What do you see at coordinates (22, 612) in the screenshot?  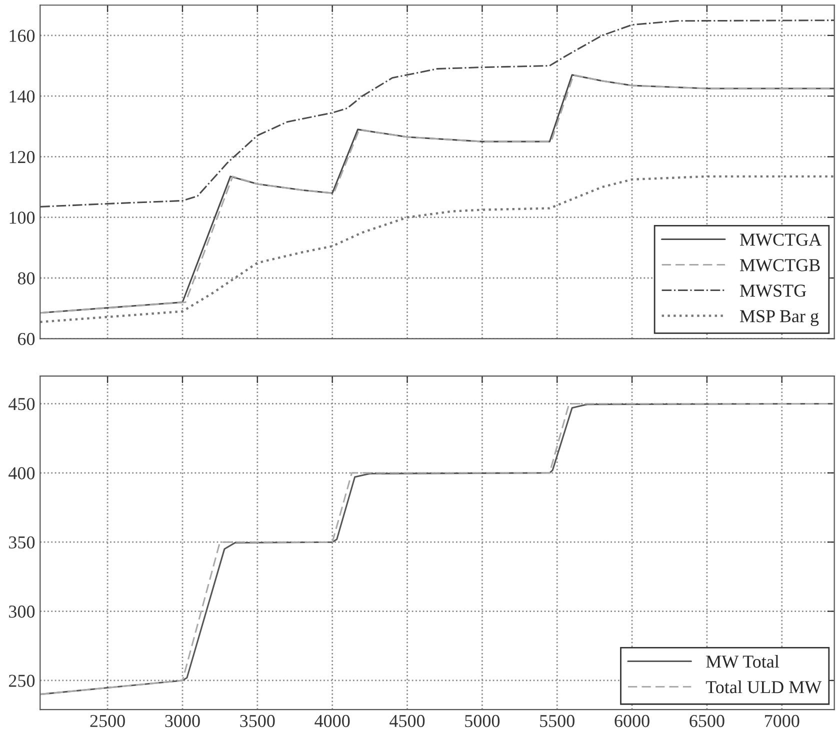 I see `y-tick-label: 300` at bounding box center [22, 612].